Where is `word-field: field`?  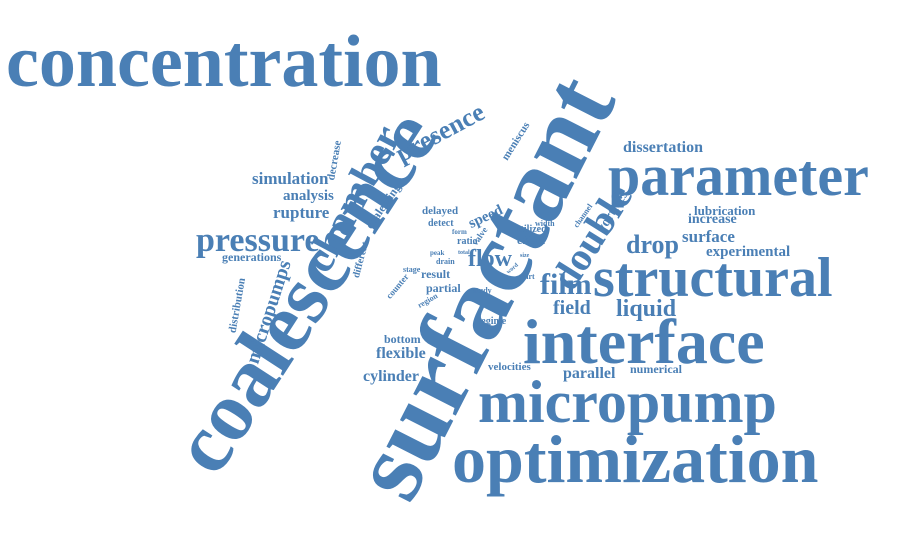
word-field: field is located at coordinates (572, 308).